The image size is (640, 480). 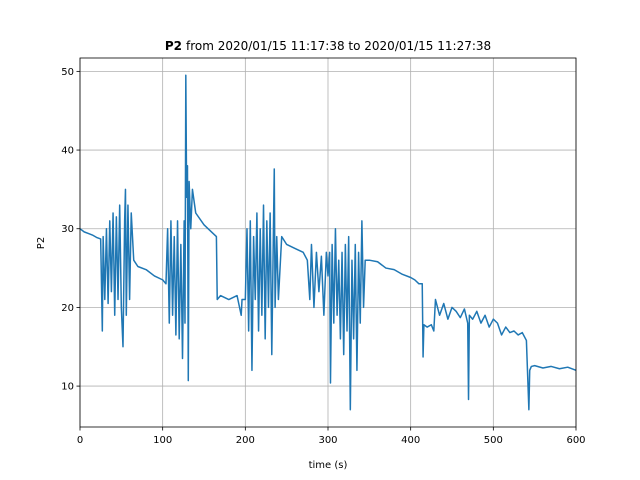 I want to click on x-tick-label: 400, so click(x=410, y=440).